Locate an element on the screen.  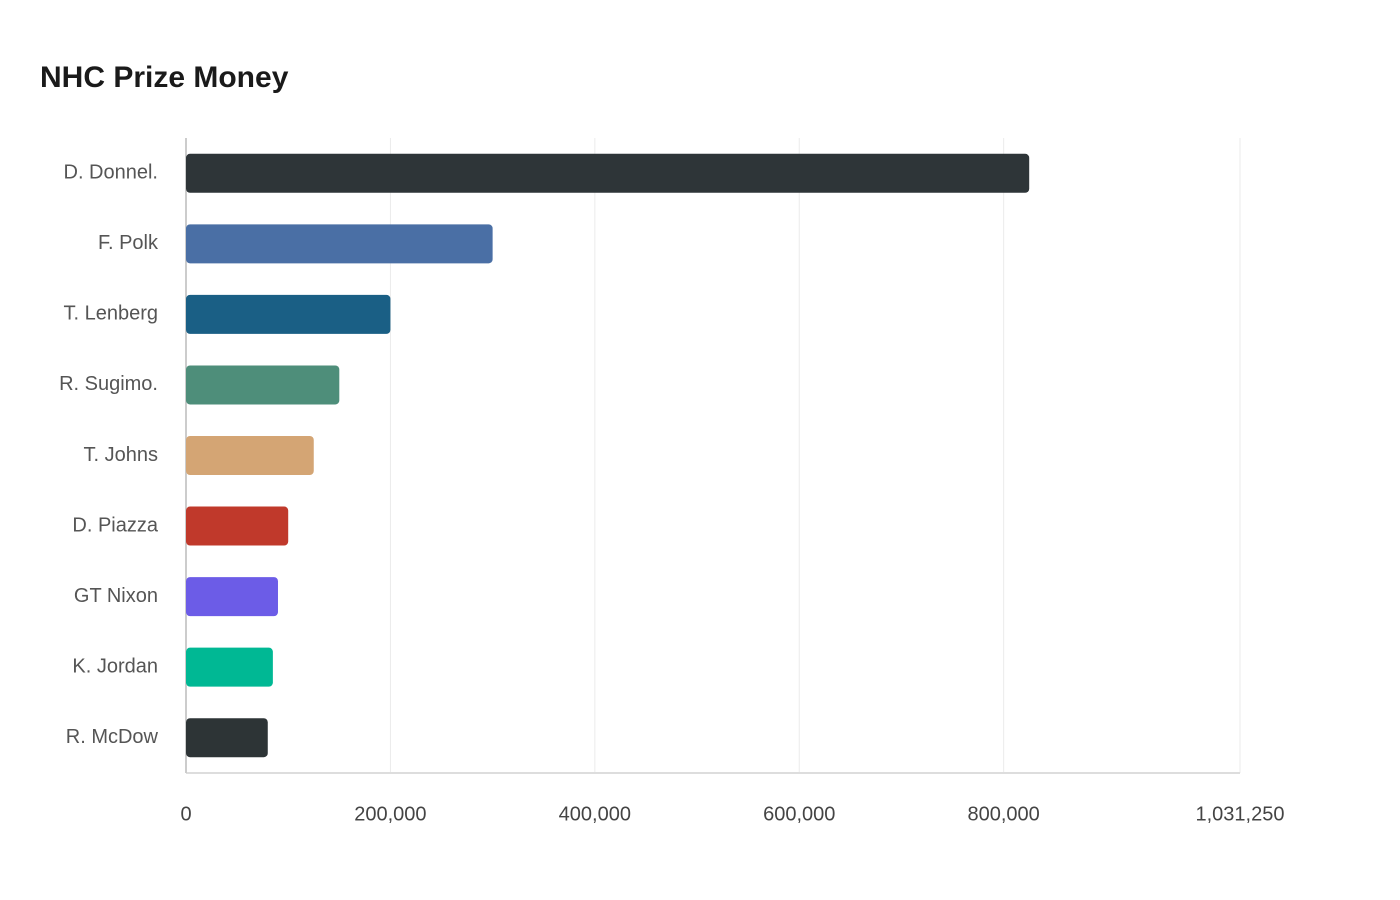
x-tick-label: 600,000 is located at coordinates (799, 814).